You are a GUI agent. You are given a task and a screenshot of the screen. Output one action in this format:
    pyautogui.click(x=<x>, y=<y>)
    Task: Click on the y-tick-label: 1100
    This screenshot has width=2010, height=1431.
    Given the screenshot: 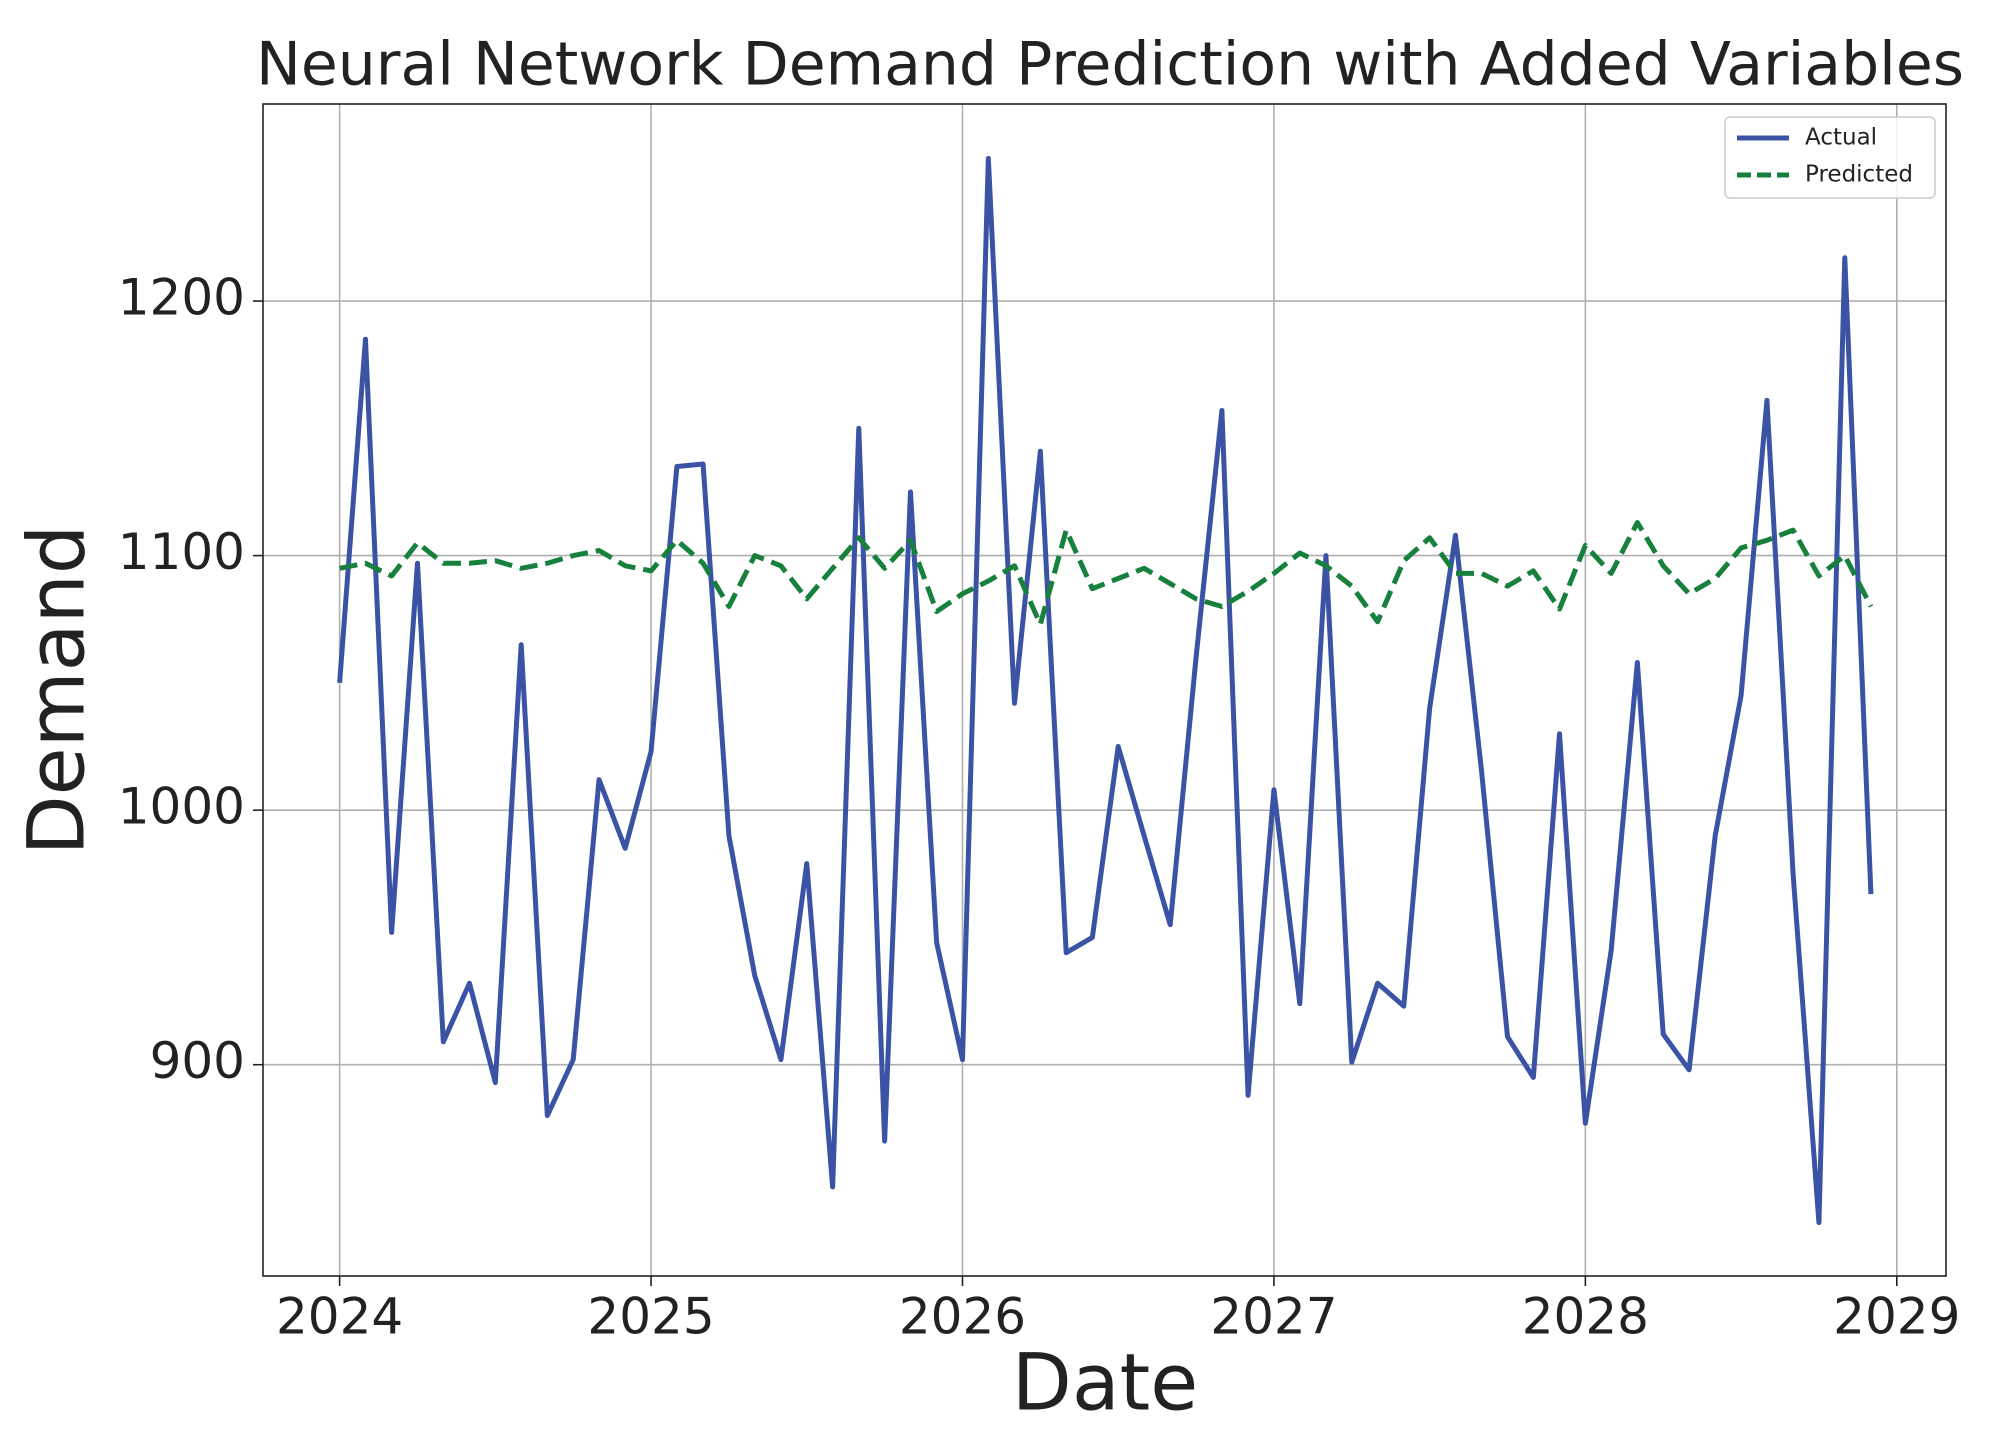 What is the action you would take?
    pyautogui.click(x=181, y=552)
    